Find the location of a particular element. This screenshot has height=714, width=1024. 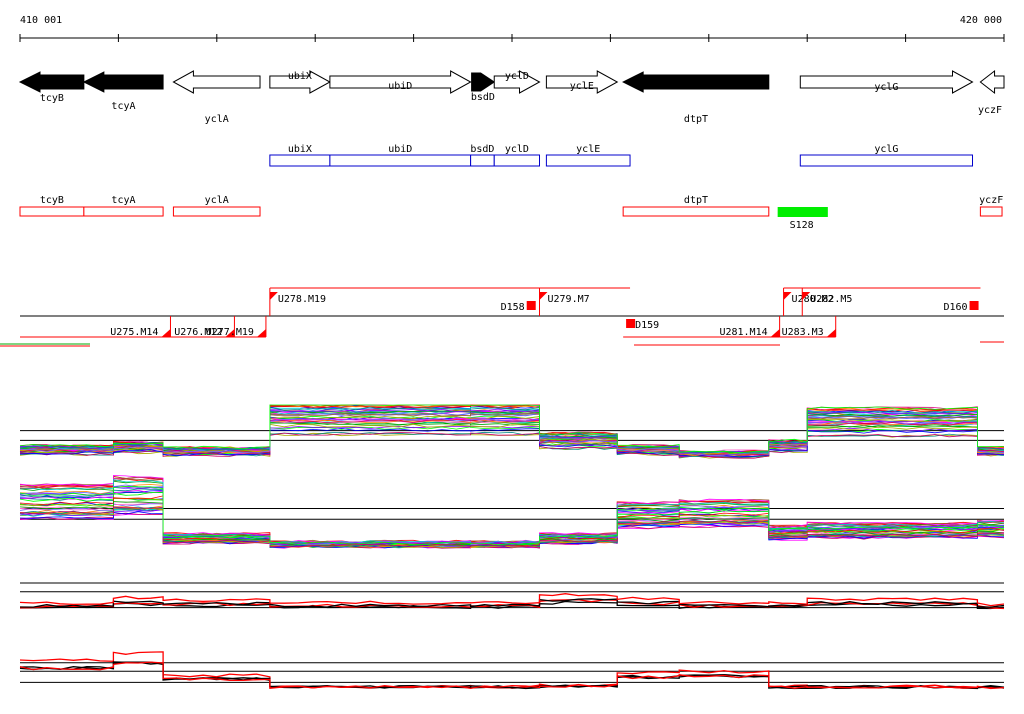

blue-box-label-yclD: yclD is located at coordinates (517, 149).